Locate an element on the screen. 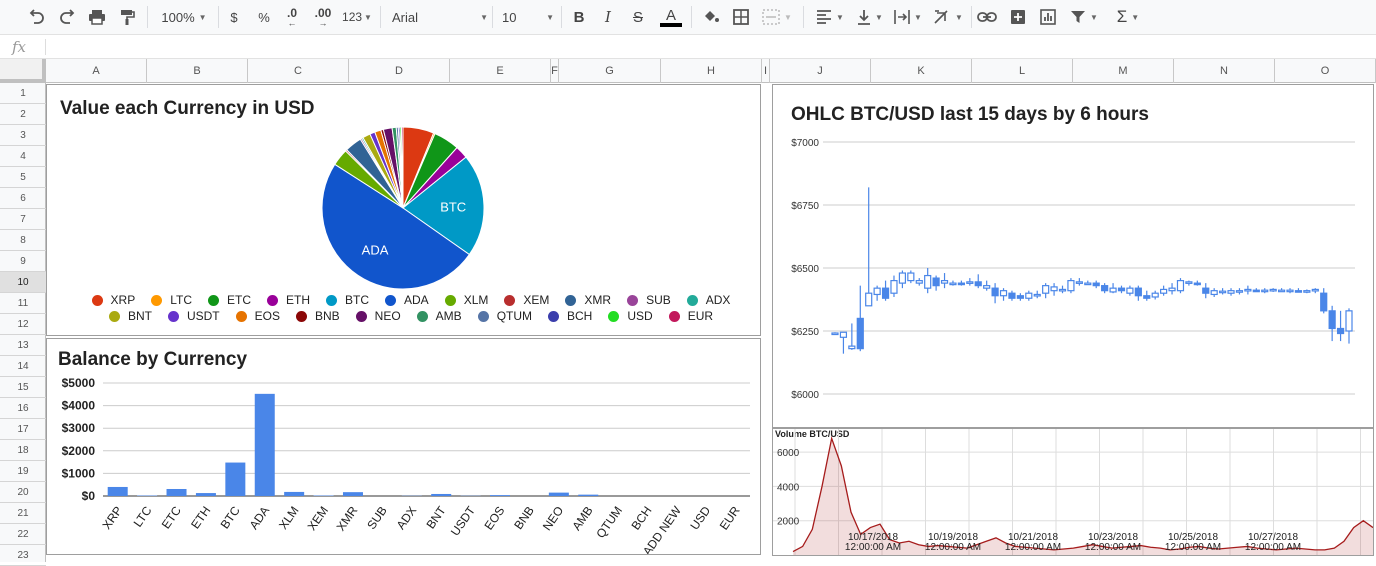  row-header: 7 is located at coordinates (23, 219).